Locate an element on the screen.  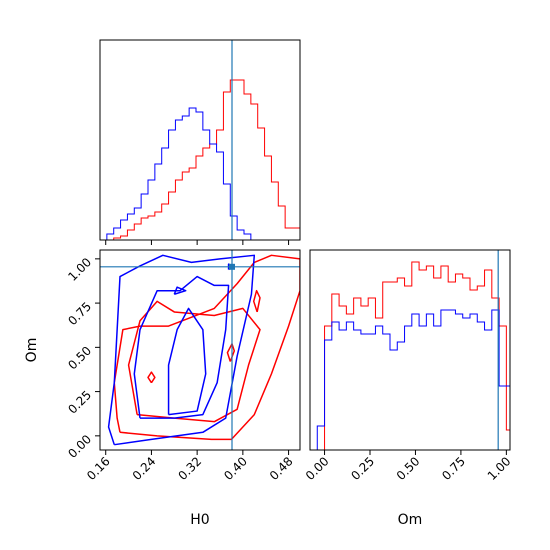
x-axis-label-h0: H0 is located at coordinates (199, 520).